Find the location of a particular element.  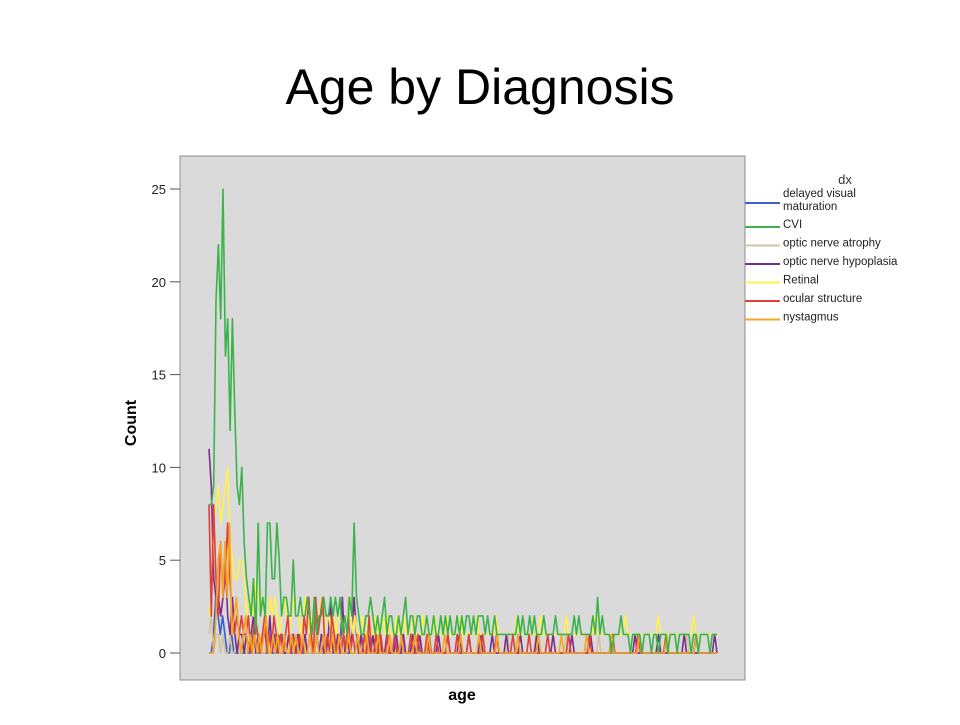

series-line-nystagmus is located at coordinates (463, 588).